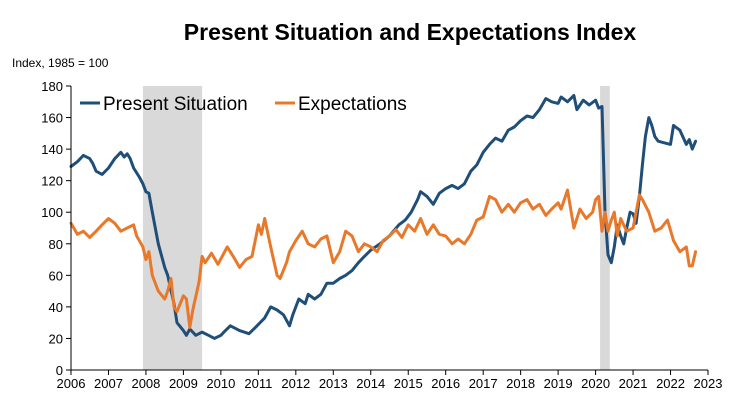  I want to click on y-tick-label: 40, so click(56, 307).